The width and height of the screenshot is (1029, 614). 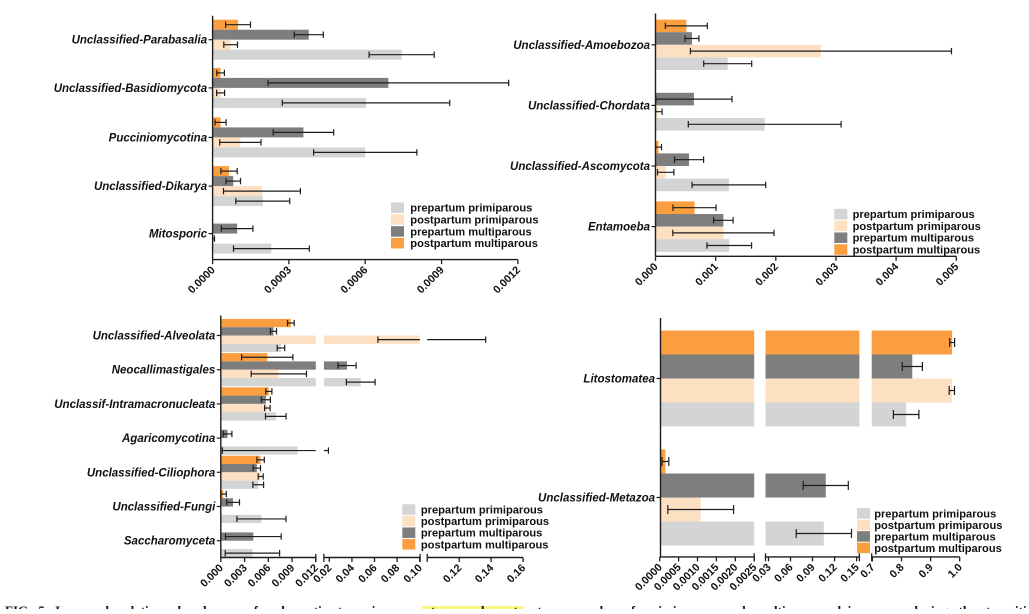 What do you see at coordinates (164, 508) in the screenshot?
I see `svg-text: Unclassified-Fungi` at bounding box center [164, 508].